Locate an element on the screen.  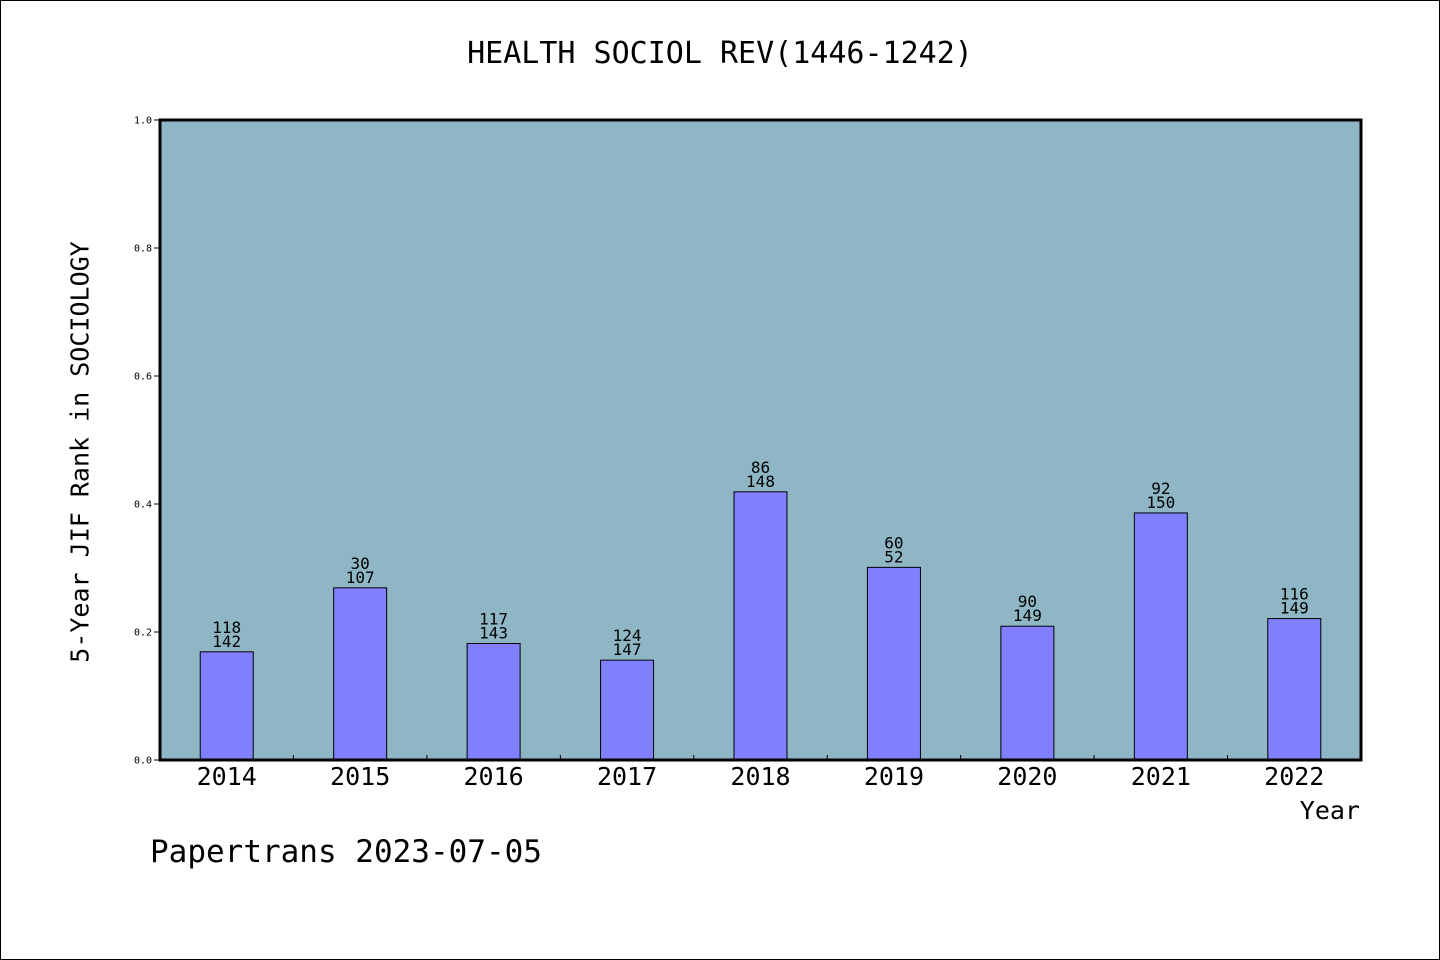
x-tick-label: 2019 is located at coordinates (894, 776).